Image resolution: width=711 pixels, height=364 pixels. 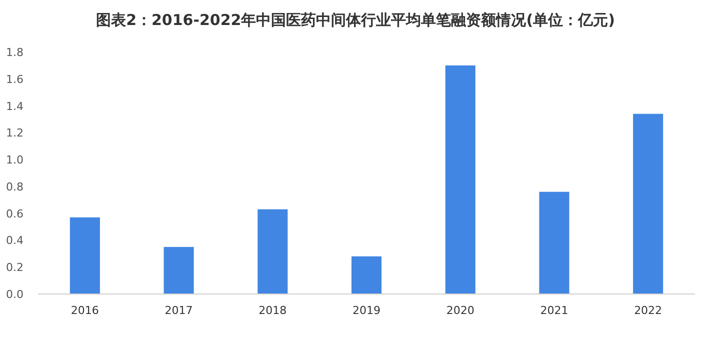 What do you see at coordinates (178, 310) in the screenshot?
I see `x-tick-label: 2017` at bounding box center [178, 310].